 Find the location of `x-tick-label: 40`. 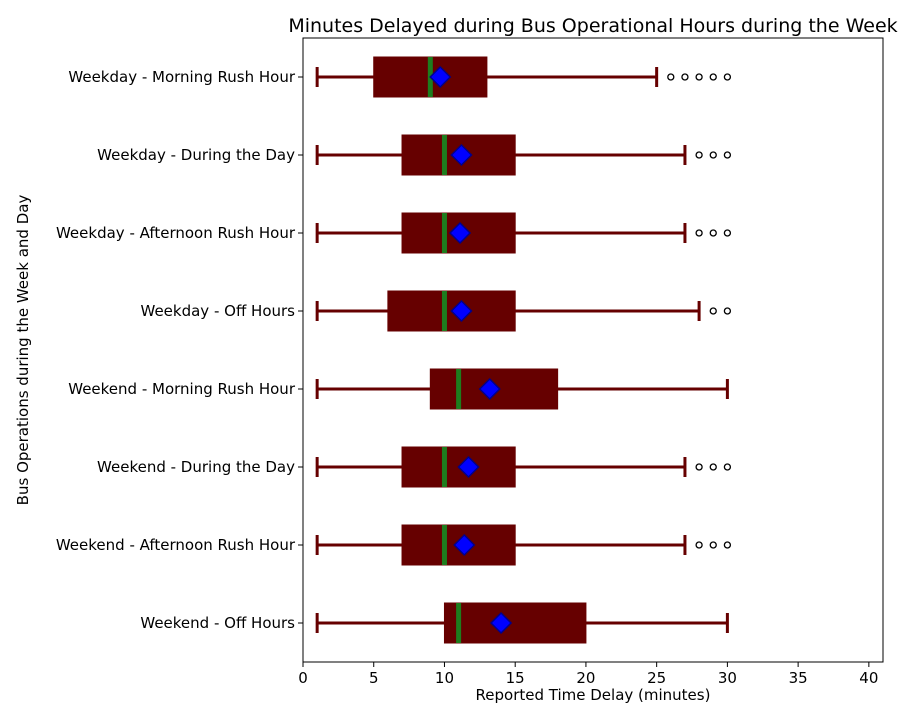

x-tick-label: 40 is located at coordinates (868, 678).